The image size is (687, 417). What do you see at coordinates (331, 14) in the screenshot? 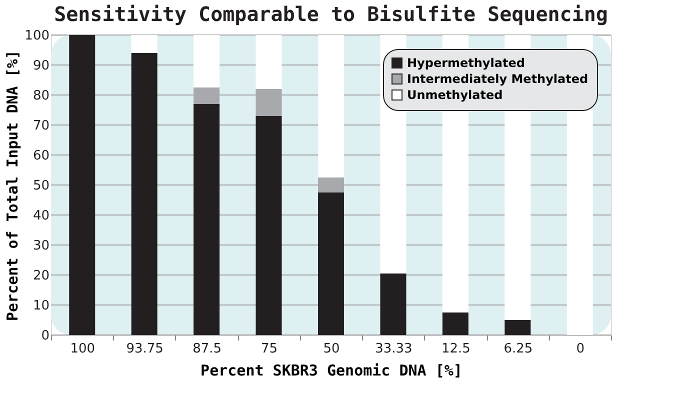
I see `chart-title: Sensitivity Comparable to Bisulfite Sequencing` at bounding box center [331, 14].